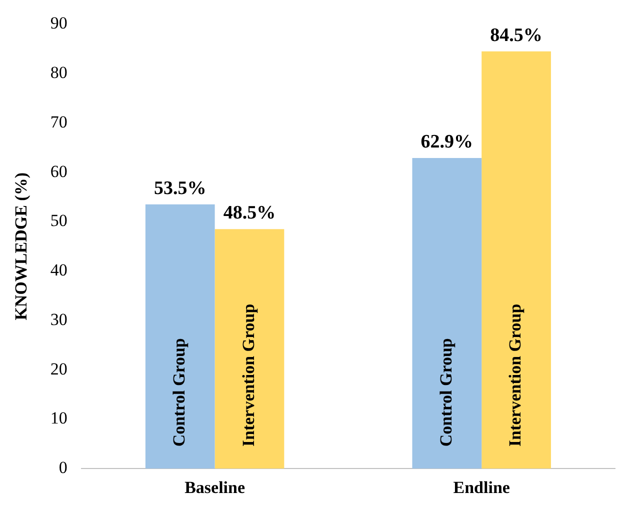 Image resolution: width=627 pixels, height=515 pixels. I want to click on data-label: 84.5%, so click(516, 35).